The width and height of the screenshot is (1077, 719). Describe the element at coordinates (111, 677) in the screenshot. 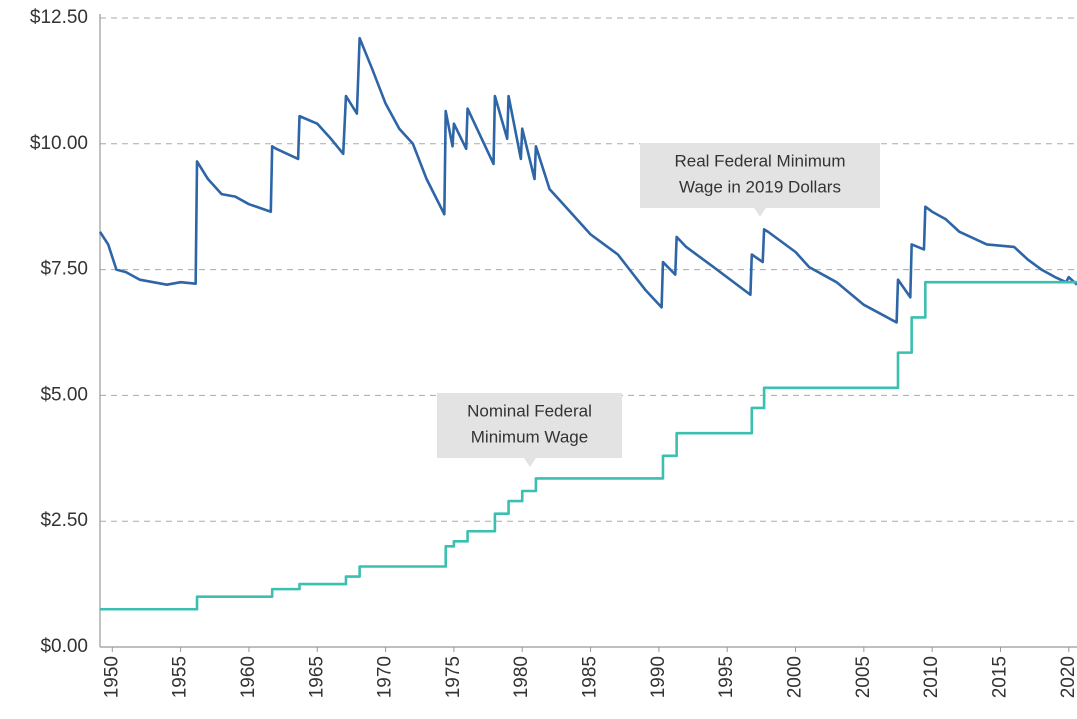

I see `x-tick-label: 1950` at that location.